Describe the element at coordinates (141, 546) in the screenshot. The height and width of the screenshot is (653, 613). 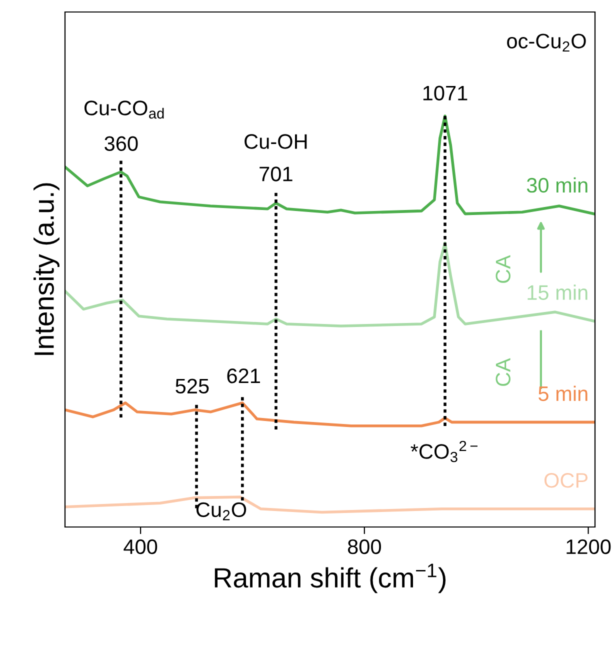
I see `x-tick-label: 400` at that location.